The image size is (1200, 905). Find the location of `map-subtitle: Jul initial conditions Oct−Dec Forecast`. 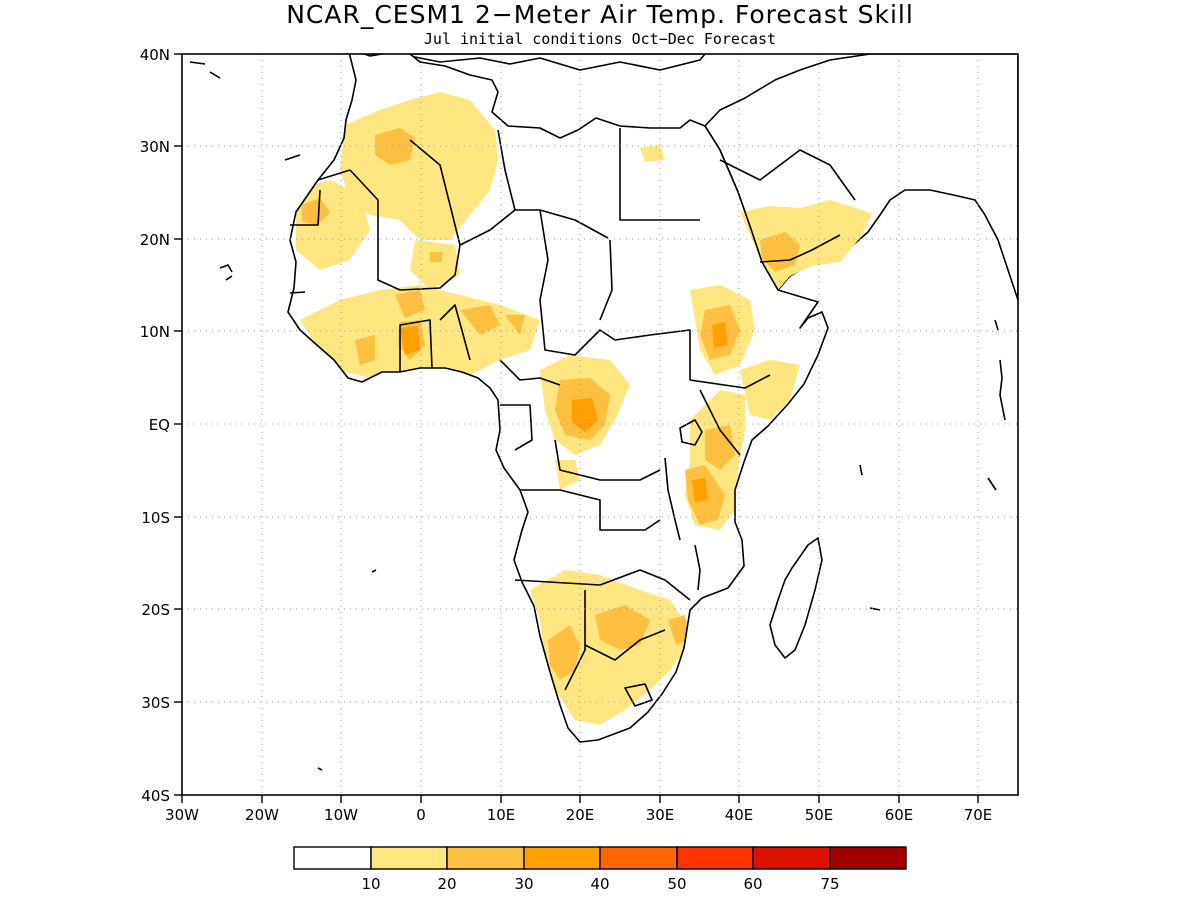

map-subtitle: Jul initial conditions Oct−Dec Forecast is located at coordinates (600, 39).